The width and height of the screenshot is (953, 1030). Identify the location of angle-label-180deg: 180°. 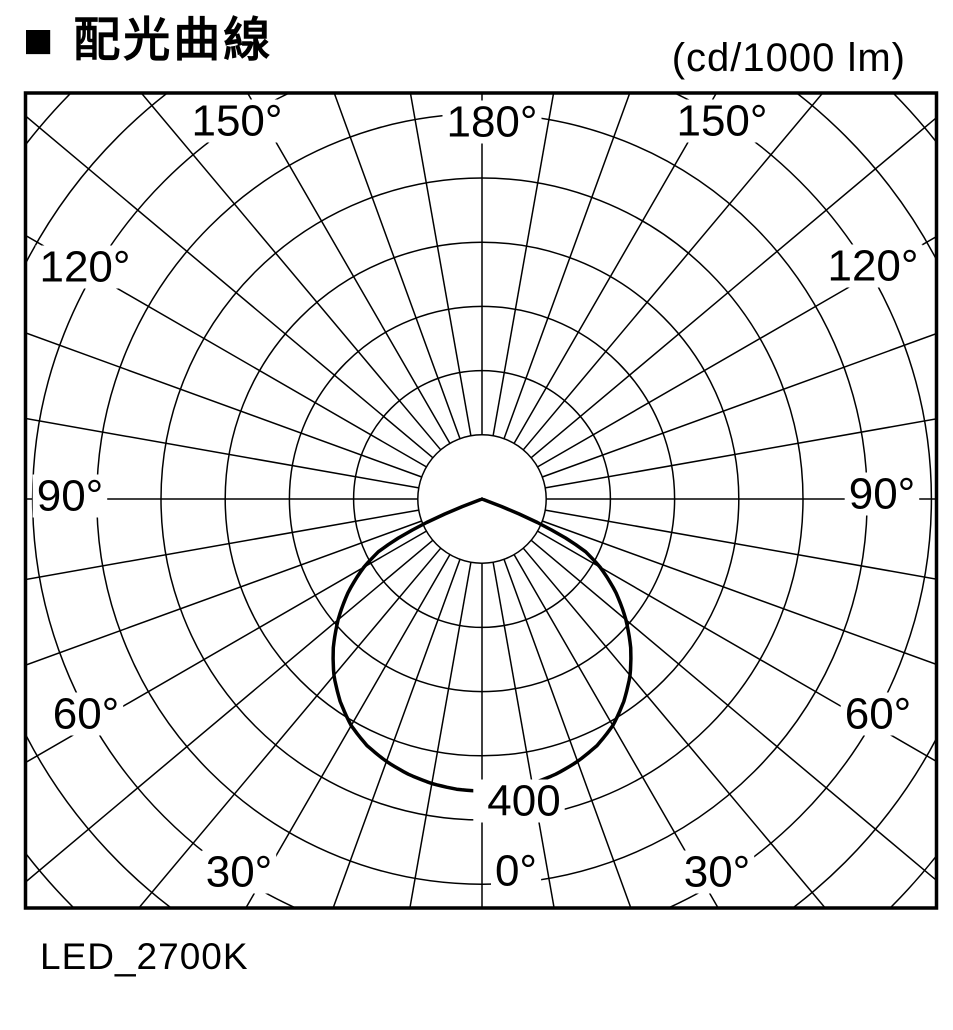
(491, 122).